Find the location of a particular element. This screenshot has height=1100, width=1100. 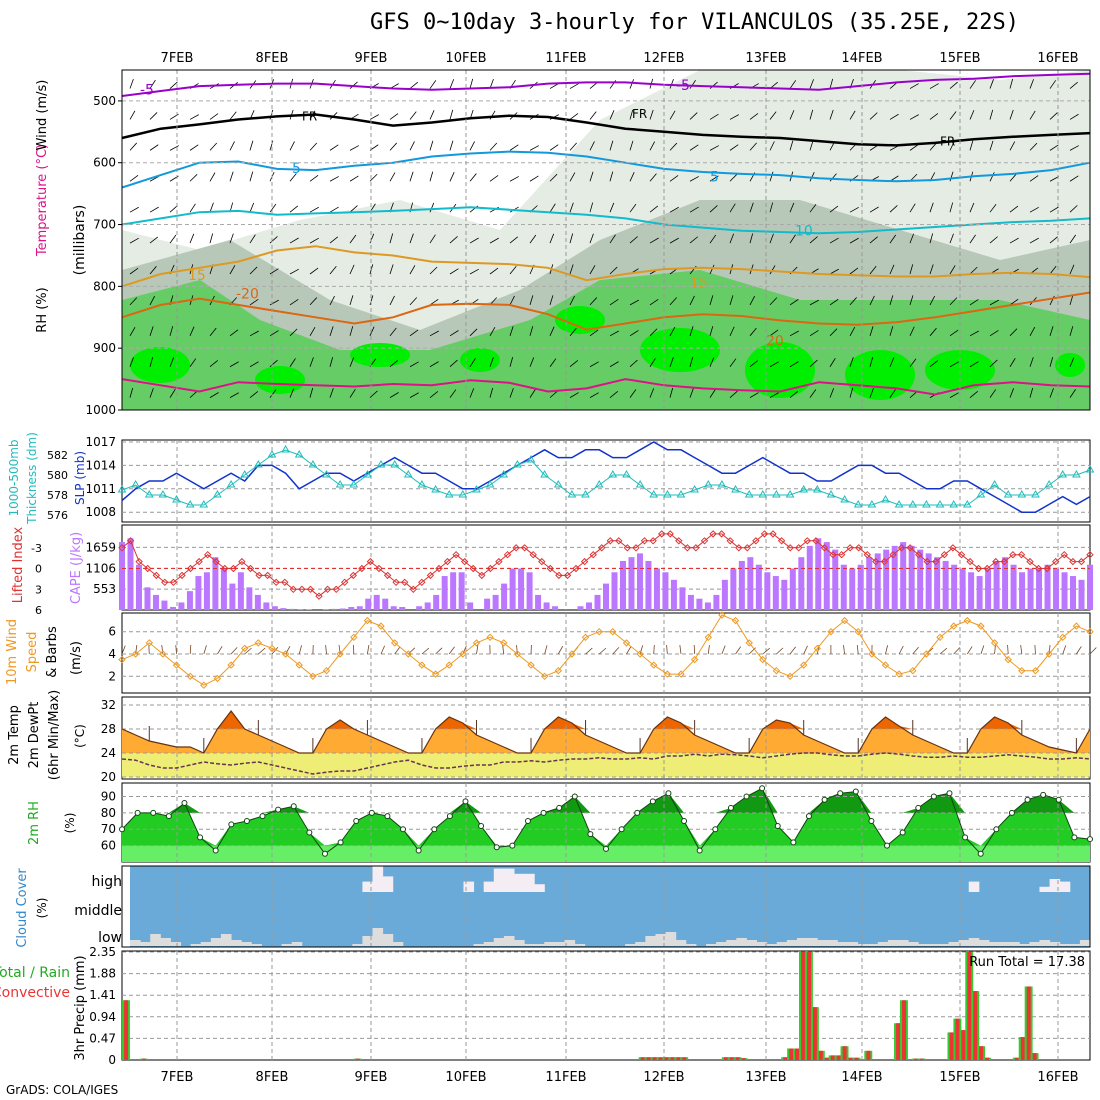

isotherm-label-10: 10 is located at coordinates (804, 232).